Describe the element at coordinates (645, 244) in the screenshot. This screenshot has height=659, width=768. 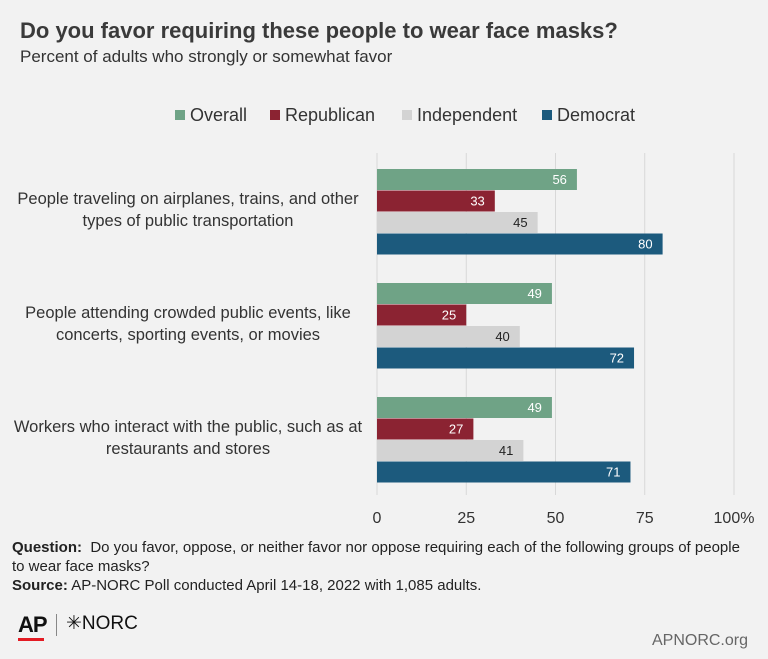
I see `bar-value-label: 80` at that location.